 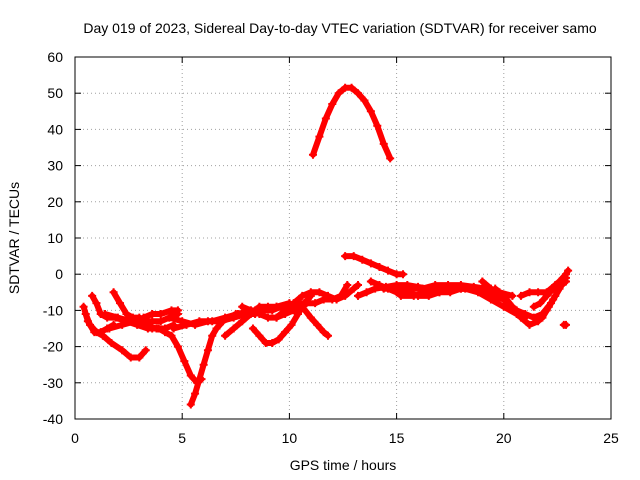 What do you see at coordinates (59, 274) in the screenshot?
I see `y-tick-label: 0` at bounding box center [59, 274].